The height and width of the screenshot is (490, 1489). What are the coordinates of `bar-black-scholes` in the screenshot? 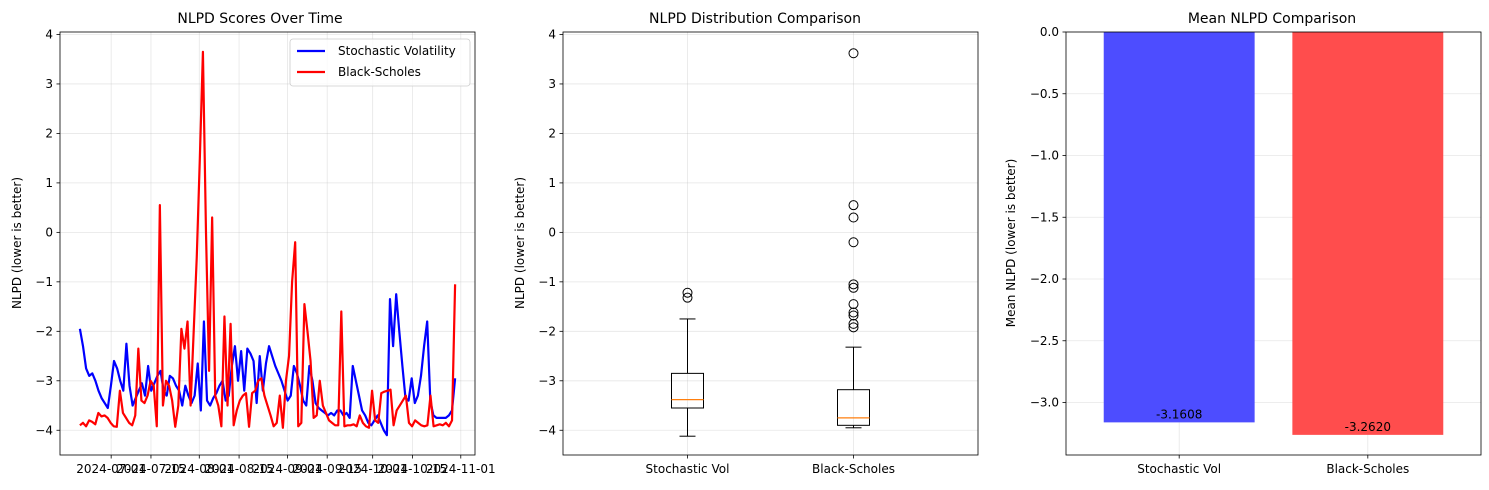 It's located at (1368, 233).